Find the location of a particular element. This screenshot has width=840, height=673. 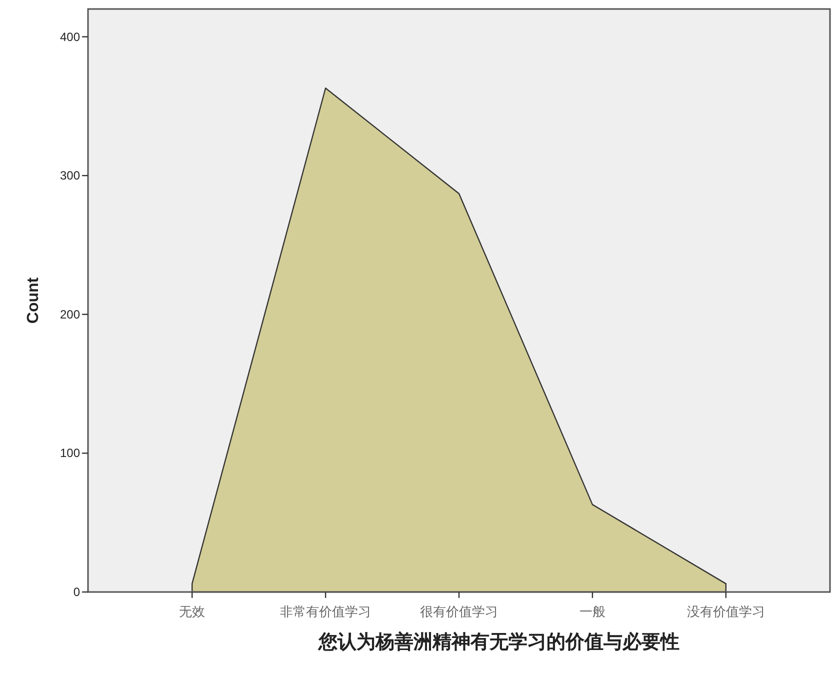

x-axis-title: 您认为杨善洲精神有无学习的价值与必要性 is located at coordinates (499, 642).